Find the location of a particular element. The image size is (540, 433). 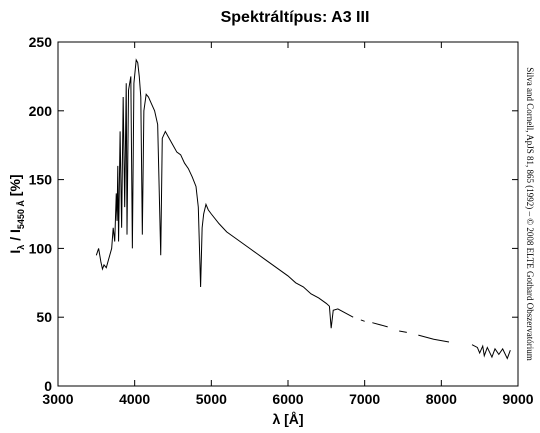

x-tick-label: 8000 is located at coordinates (441, 399).